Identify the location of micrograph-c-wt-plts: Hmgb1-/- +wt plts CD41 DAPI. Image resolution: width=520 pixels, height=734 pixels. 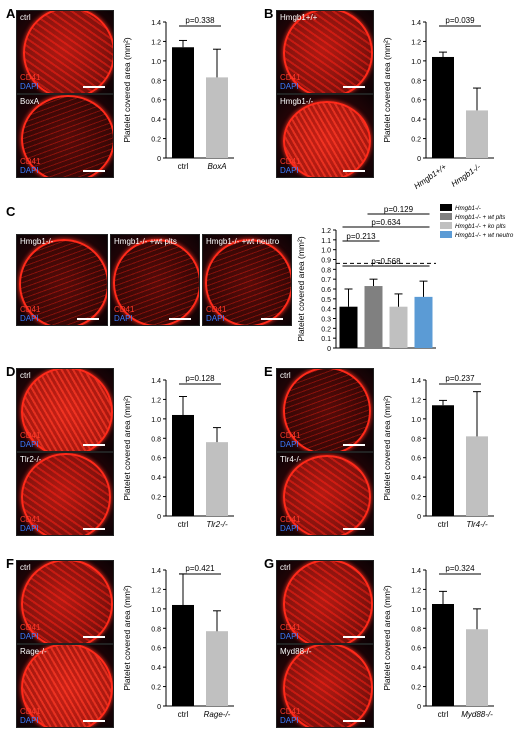
(155, 280).